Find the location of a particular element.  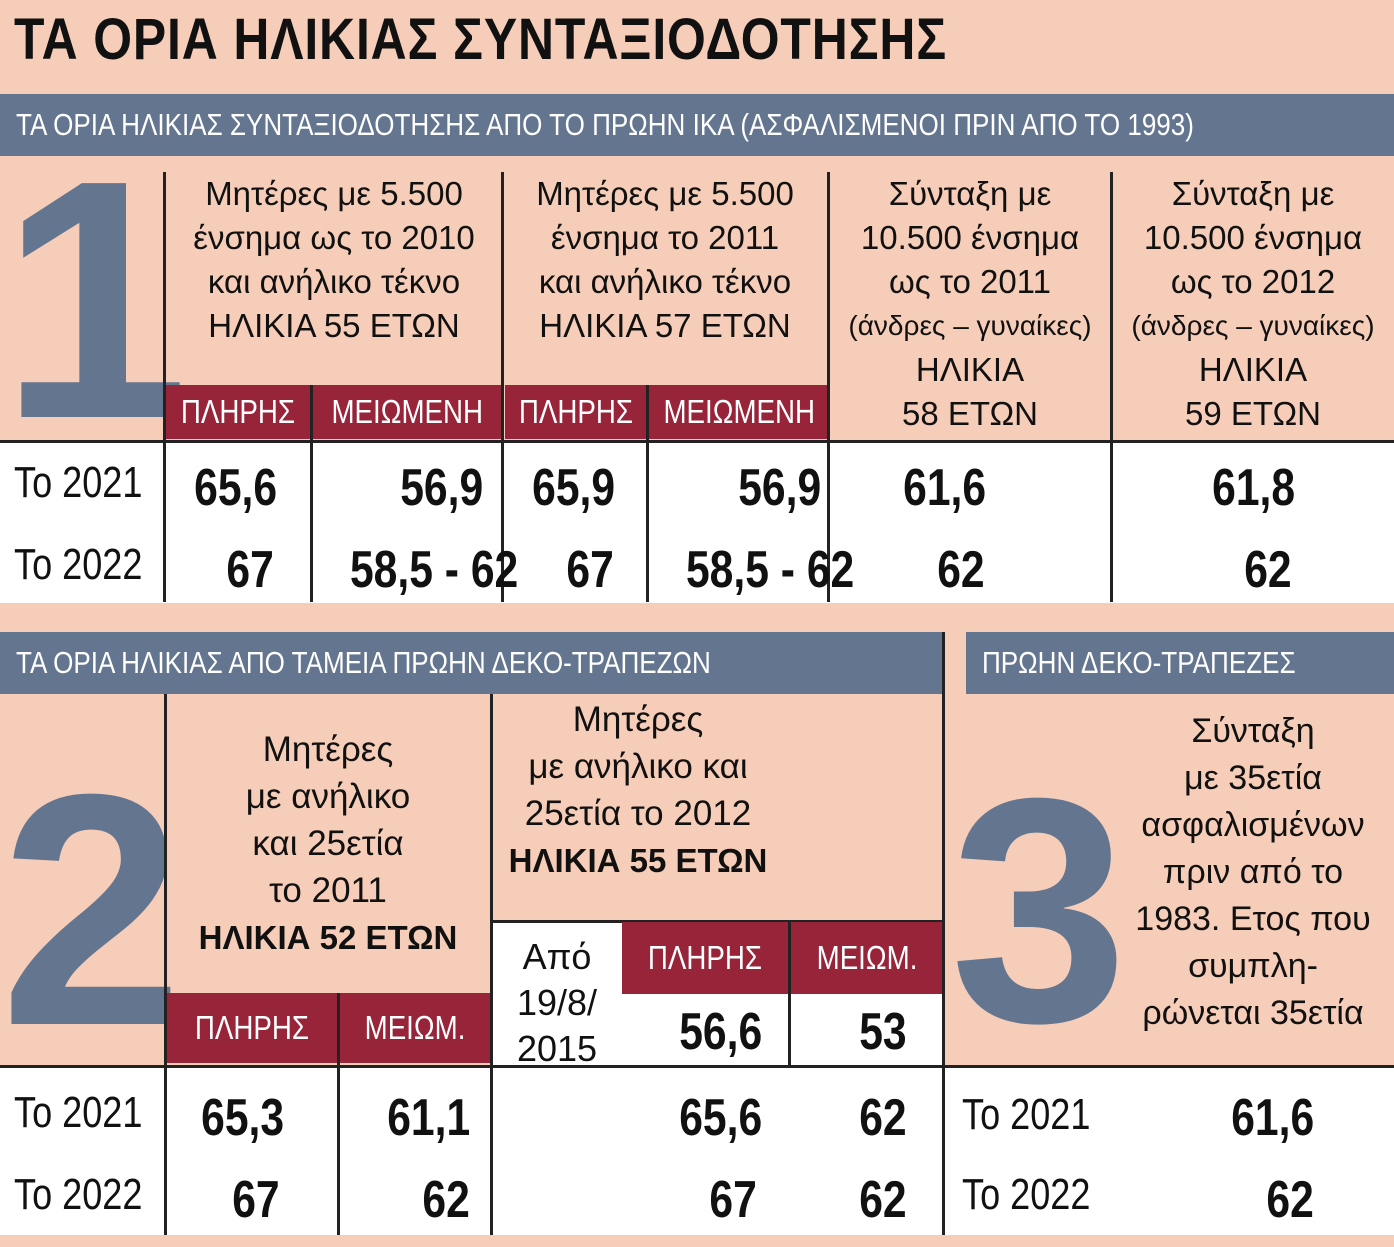

section2-from-label: Από 19/8/2015 is located at coordinates (557, 1002).